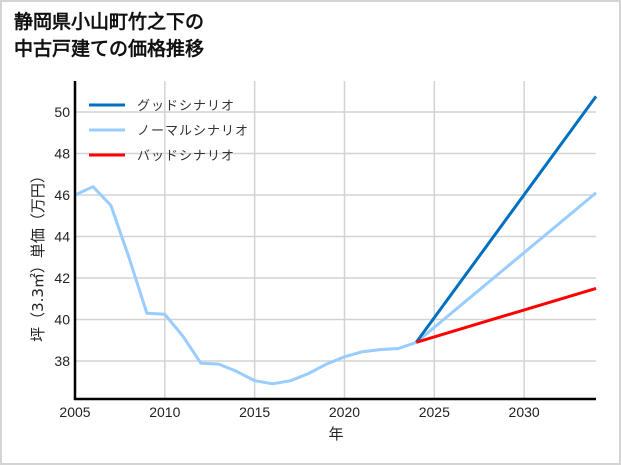  What do you see at coordinates (524, 412) in the screenshot?
I see `x-tick-label: 2030` at bounding box center [524, 412].